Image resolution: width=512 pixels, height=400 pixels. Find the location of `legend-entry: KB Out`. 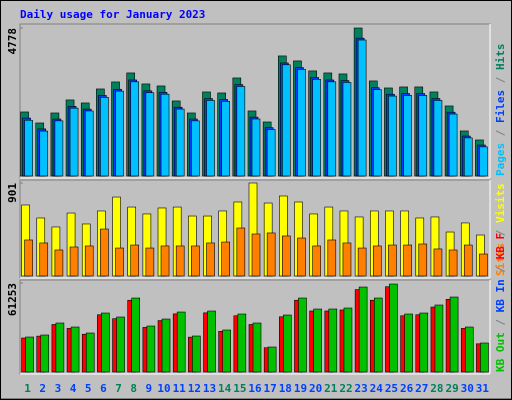

legend-entry: KB Out is located at coordinates (500, 352).